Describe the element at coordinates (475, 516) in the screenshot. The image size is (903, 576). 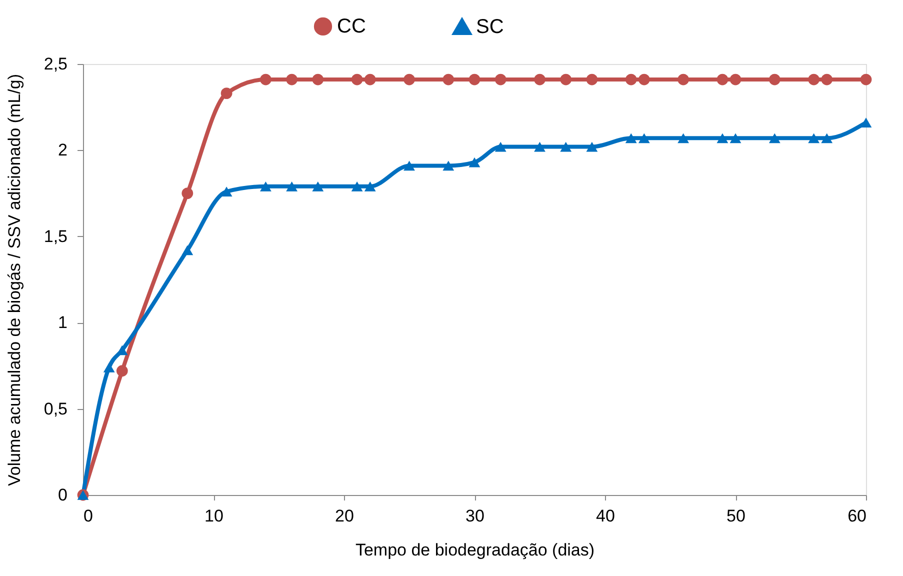
I see `x-tick-label: 30` at that location.